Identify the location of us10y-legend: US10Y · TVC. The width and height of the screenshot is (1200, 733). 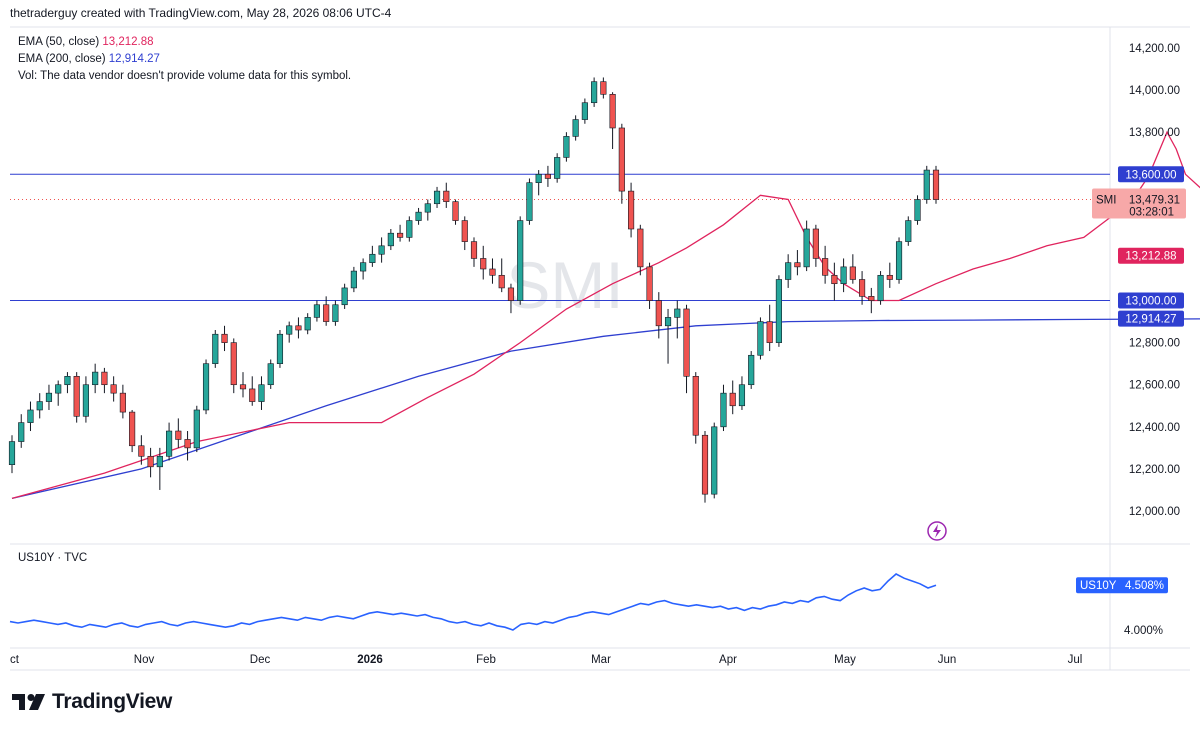
(53, 558).